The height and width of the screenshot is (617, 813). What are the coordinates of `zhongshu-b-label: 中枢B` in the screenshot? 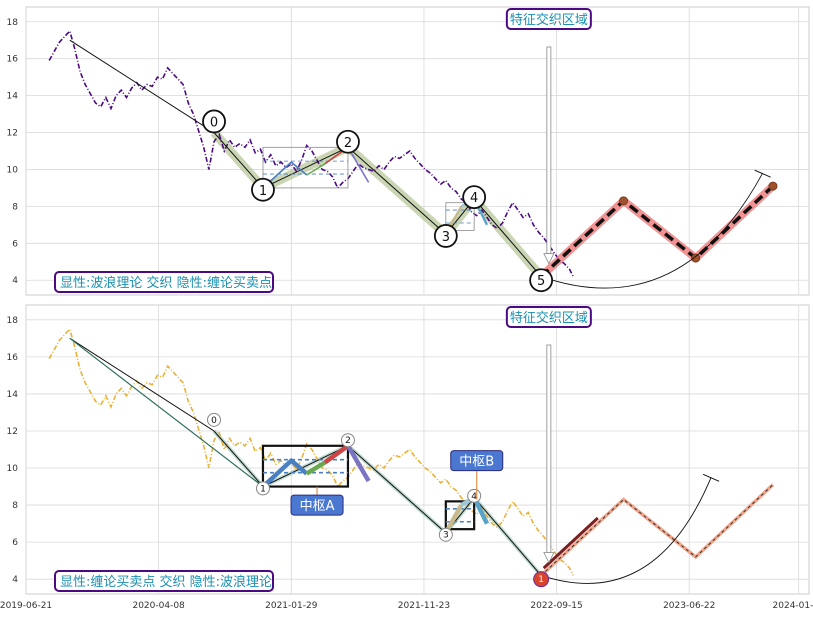 It's located at (476, 462).